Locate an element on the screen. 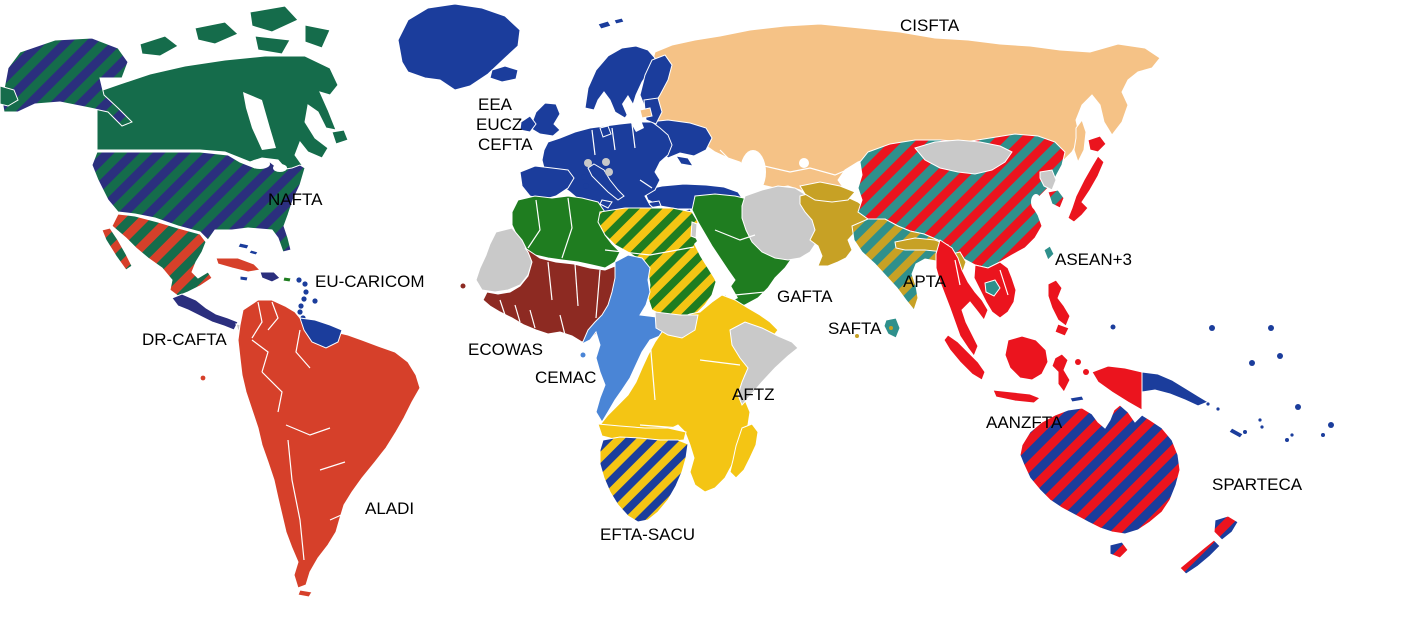  label-aftz: AFTZ is located at coordinates (753, 394).